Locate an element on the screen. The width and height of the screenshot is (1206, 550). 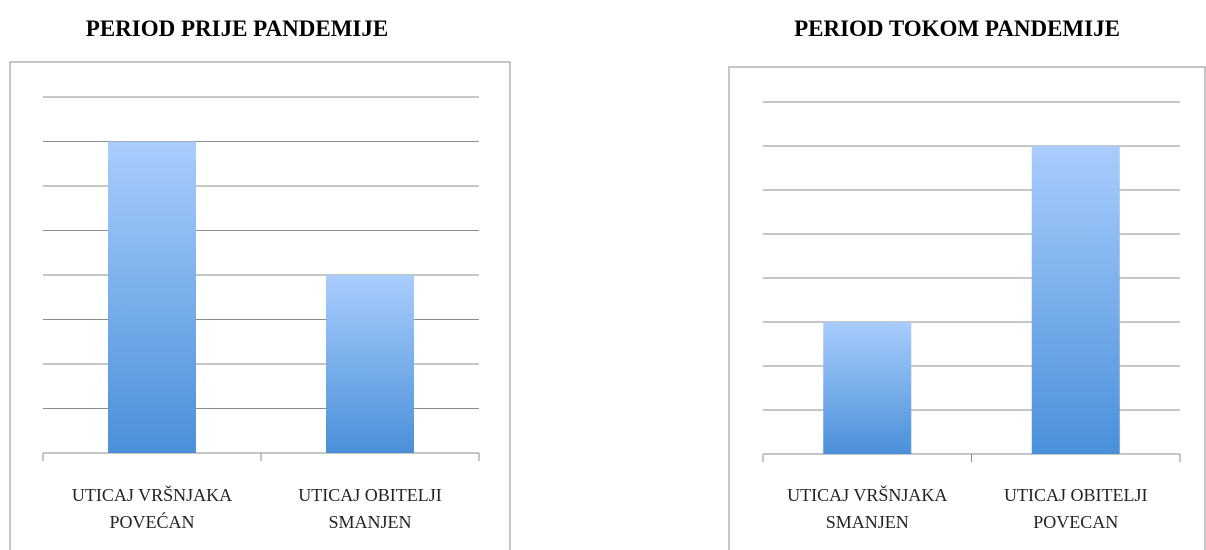
label-line: POVECAN is located at coordinates (1075, 522).